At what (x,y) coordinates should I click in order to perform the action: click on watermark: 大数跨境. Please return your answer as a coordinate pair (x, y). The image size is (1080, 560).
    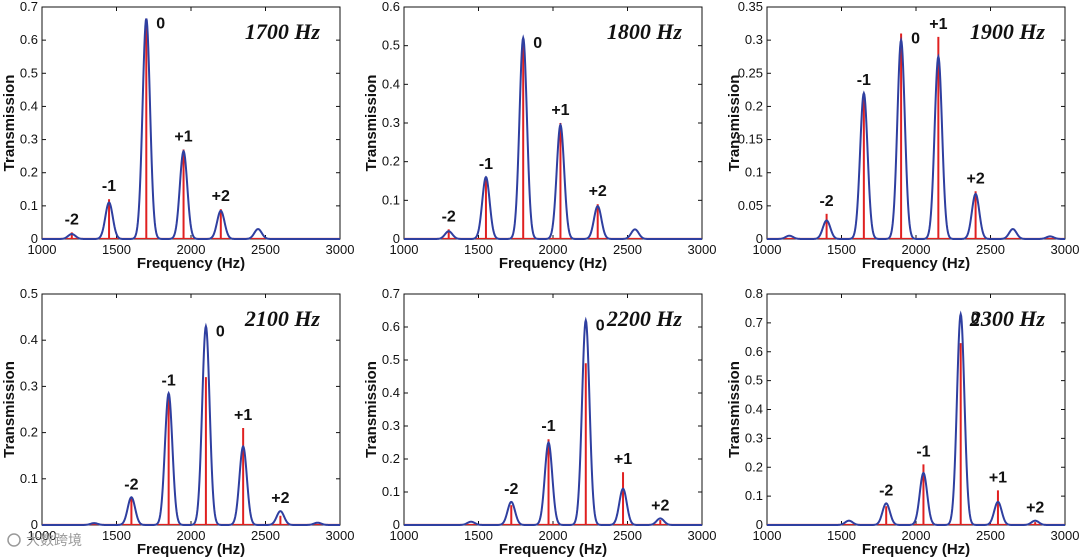
    Looking at the image, I should click on (44, 540).